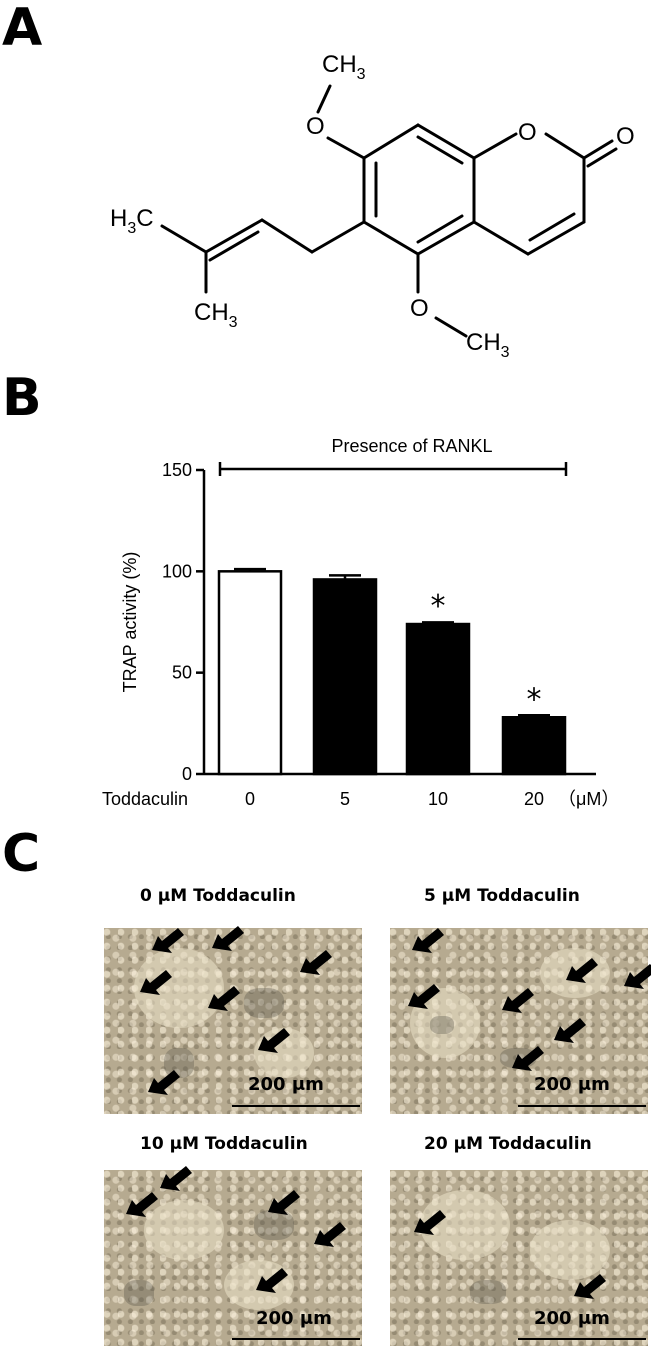 The height and width of the screenshot is (1357, 651). Describe the element at coordinates (250, 799) in the screenshot. I see `x-tick-label: 0` at that location.